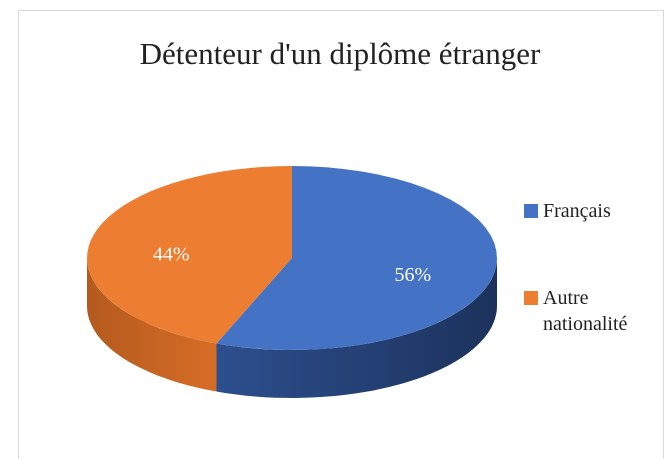 This screenshot has width=670, height=459. Describe the element at coordinates (412, 275) in the screenshot. I see `data-label: 56%` at that location.